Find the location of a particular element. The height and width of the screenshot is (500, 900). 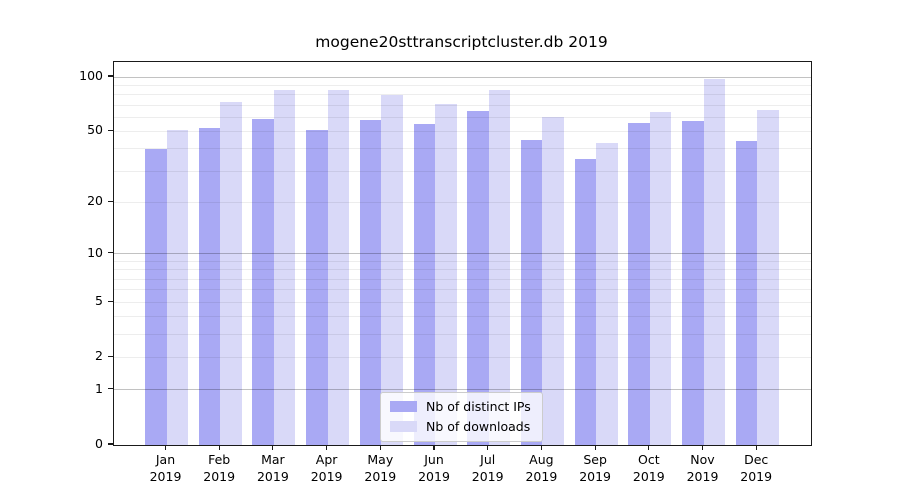

legend-swatch-distinct-ips is located at coordinates (403, 406).